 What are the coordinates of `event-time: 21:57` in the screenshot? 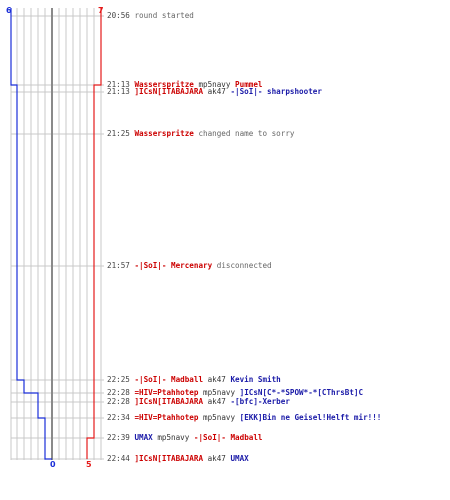 It's located at (118, 265).